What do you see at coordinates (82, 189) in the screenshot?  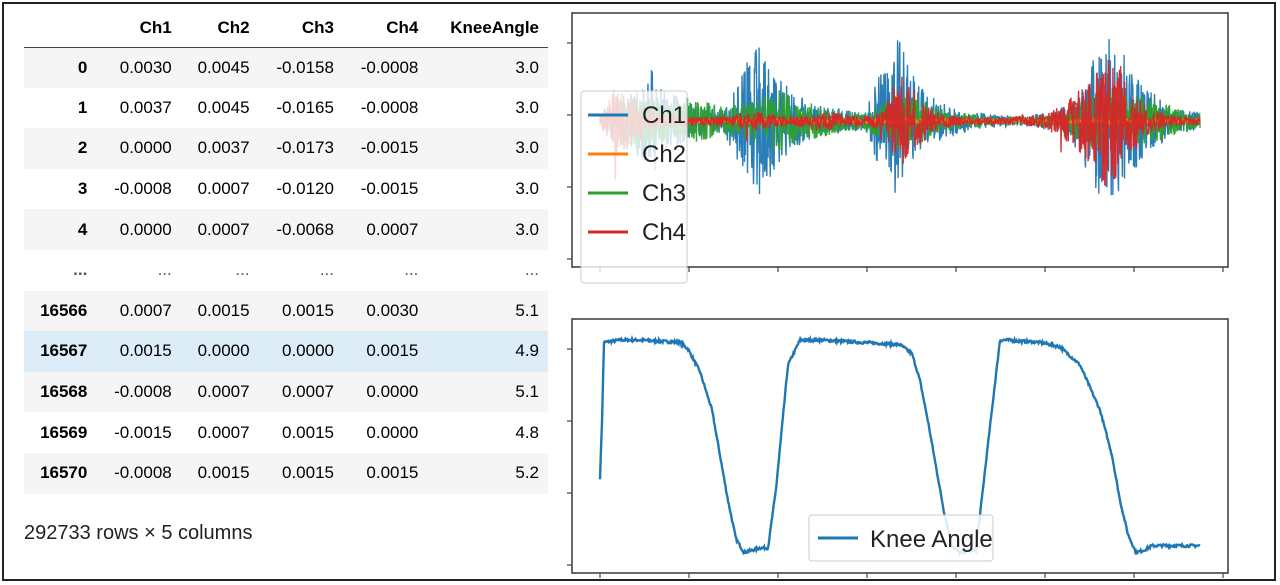 I see `row-index: 3` at bounding box center [82, 189].